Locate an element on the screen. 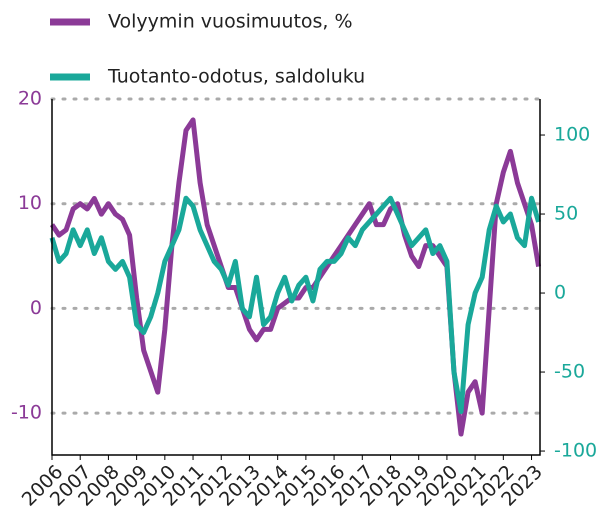 This screenshot has width=604, height=521. y2-tick-label: 50 is located at coordinates (566, 214).